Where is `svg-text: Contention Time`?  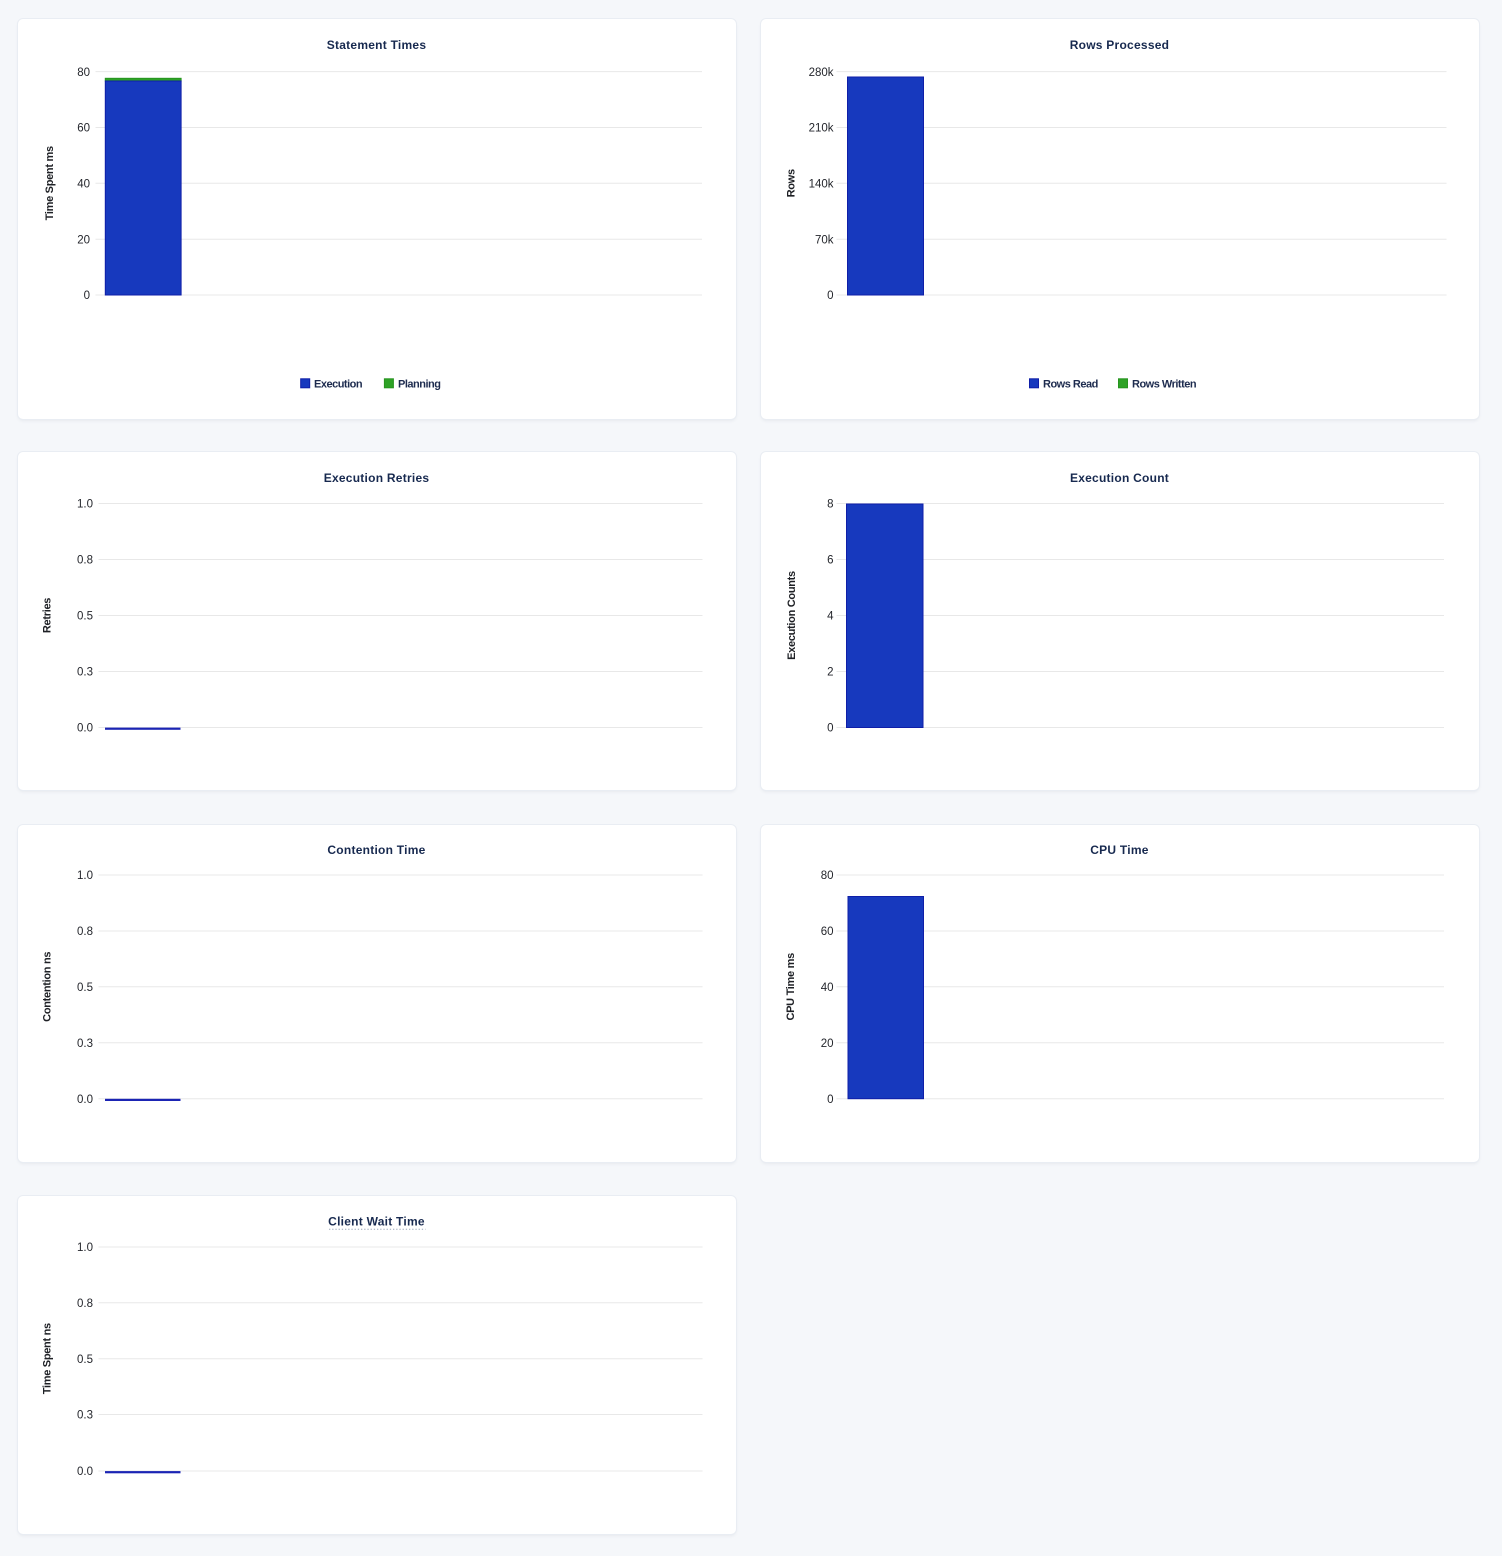
svg-text: Contention Time is located at coordinates (376, 850).